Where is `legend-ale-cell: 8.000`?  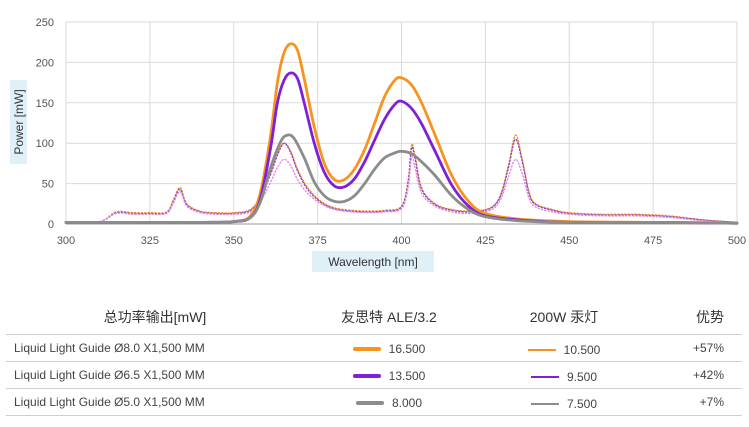 legend-ale-cell: 8.000 is located at coordinates (389, 402).